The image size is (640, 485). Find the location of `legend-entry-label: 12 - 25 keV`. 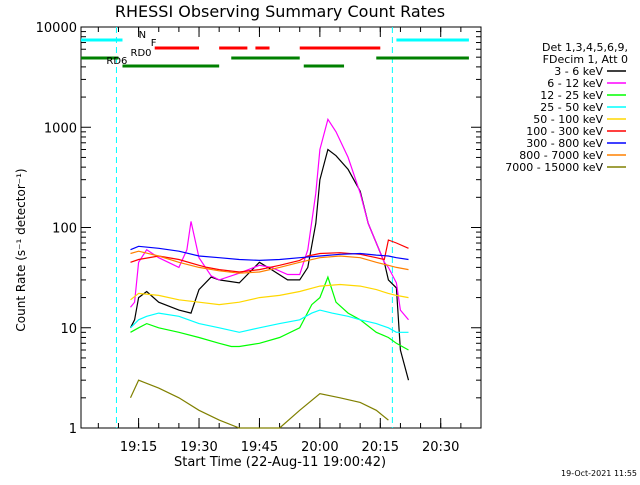

legend-entry-label: 12 - 25 keV is located at coordinates (571, 95).